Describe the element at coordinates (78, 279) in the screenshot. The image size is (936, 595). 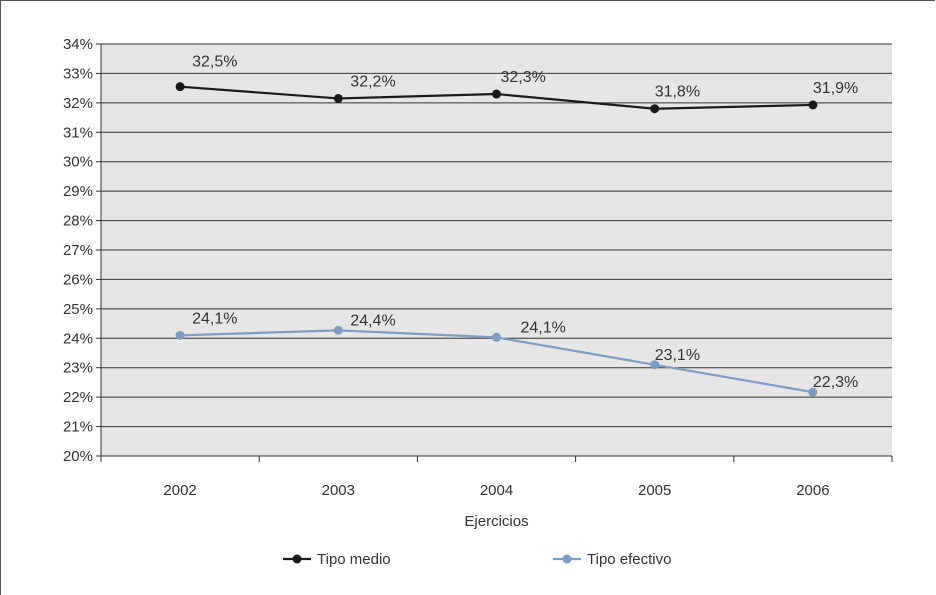
I see `y-tick-label: 26%` at that location.